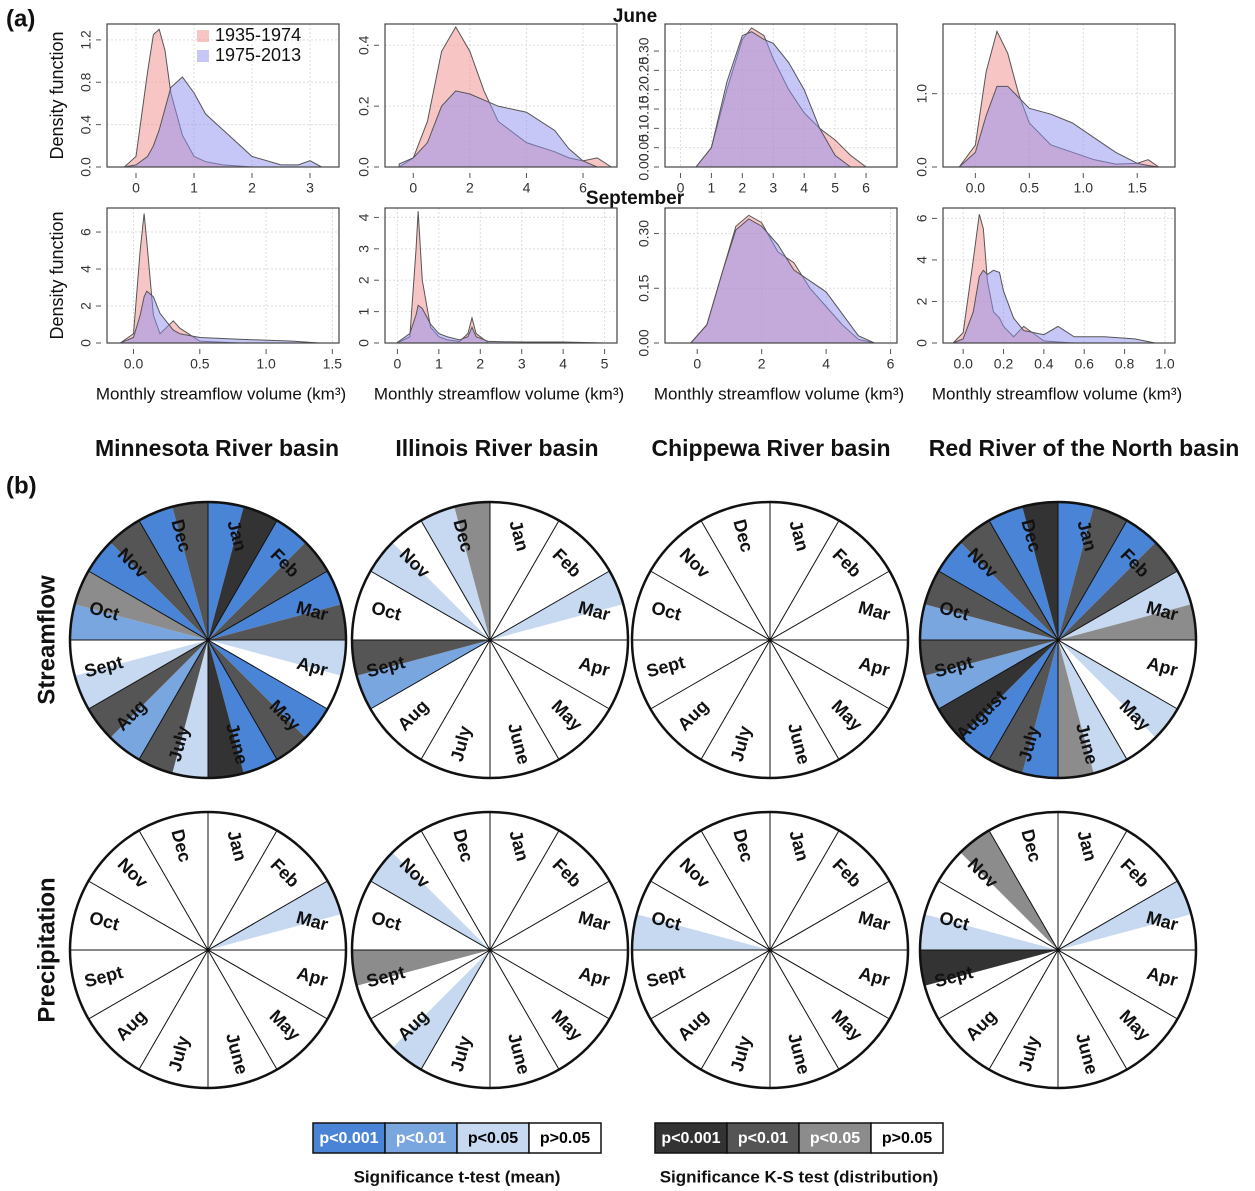 Image resolution: width=1255 pixels, height=1191 pixels. I want to click on y-tick-label: 0.0, so click(364, 167).